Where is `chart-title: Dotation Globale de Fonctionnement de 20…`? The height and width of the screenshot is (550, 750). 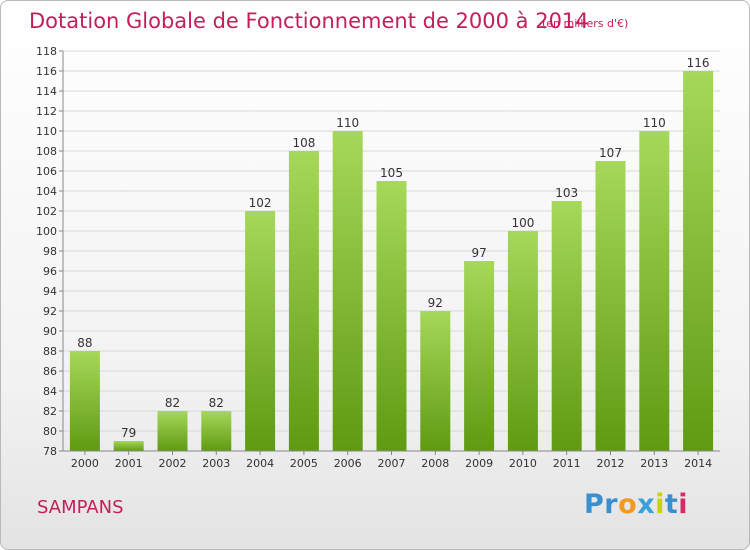 chart-title: Dotation Globale de Fonctionnement de 20… is located at coordinates (309, 21).